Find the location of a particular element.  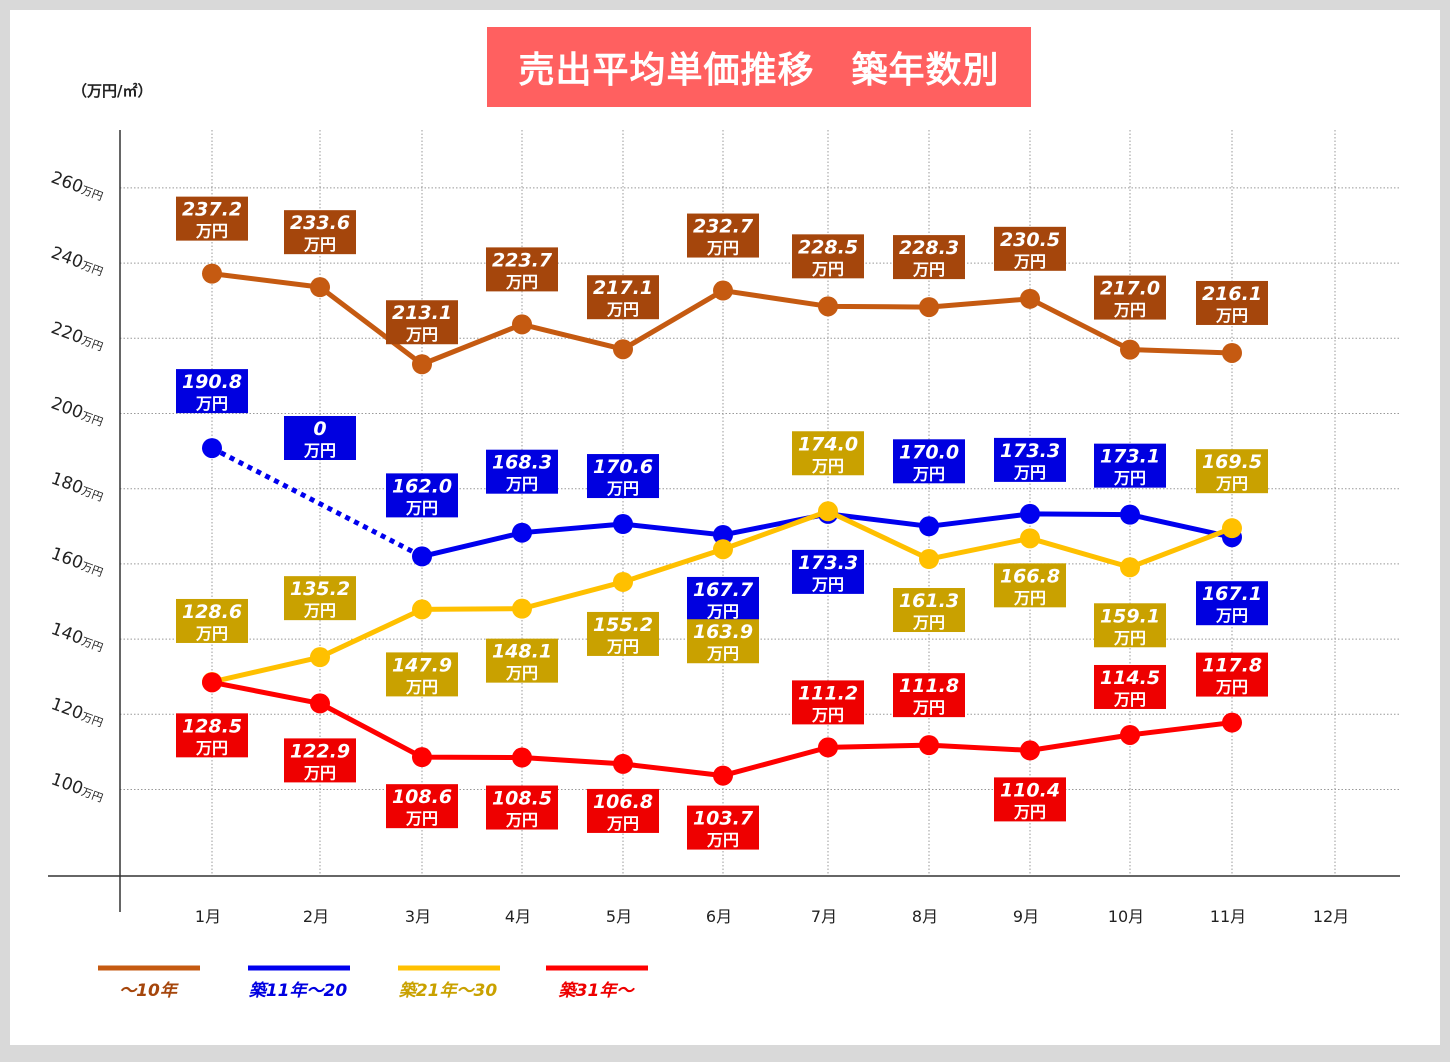

data-label-series-1-3: 162.0万円 is located at coordinates (422, 495).